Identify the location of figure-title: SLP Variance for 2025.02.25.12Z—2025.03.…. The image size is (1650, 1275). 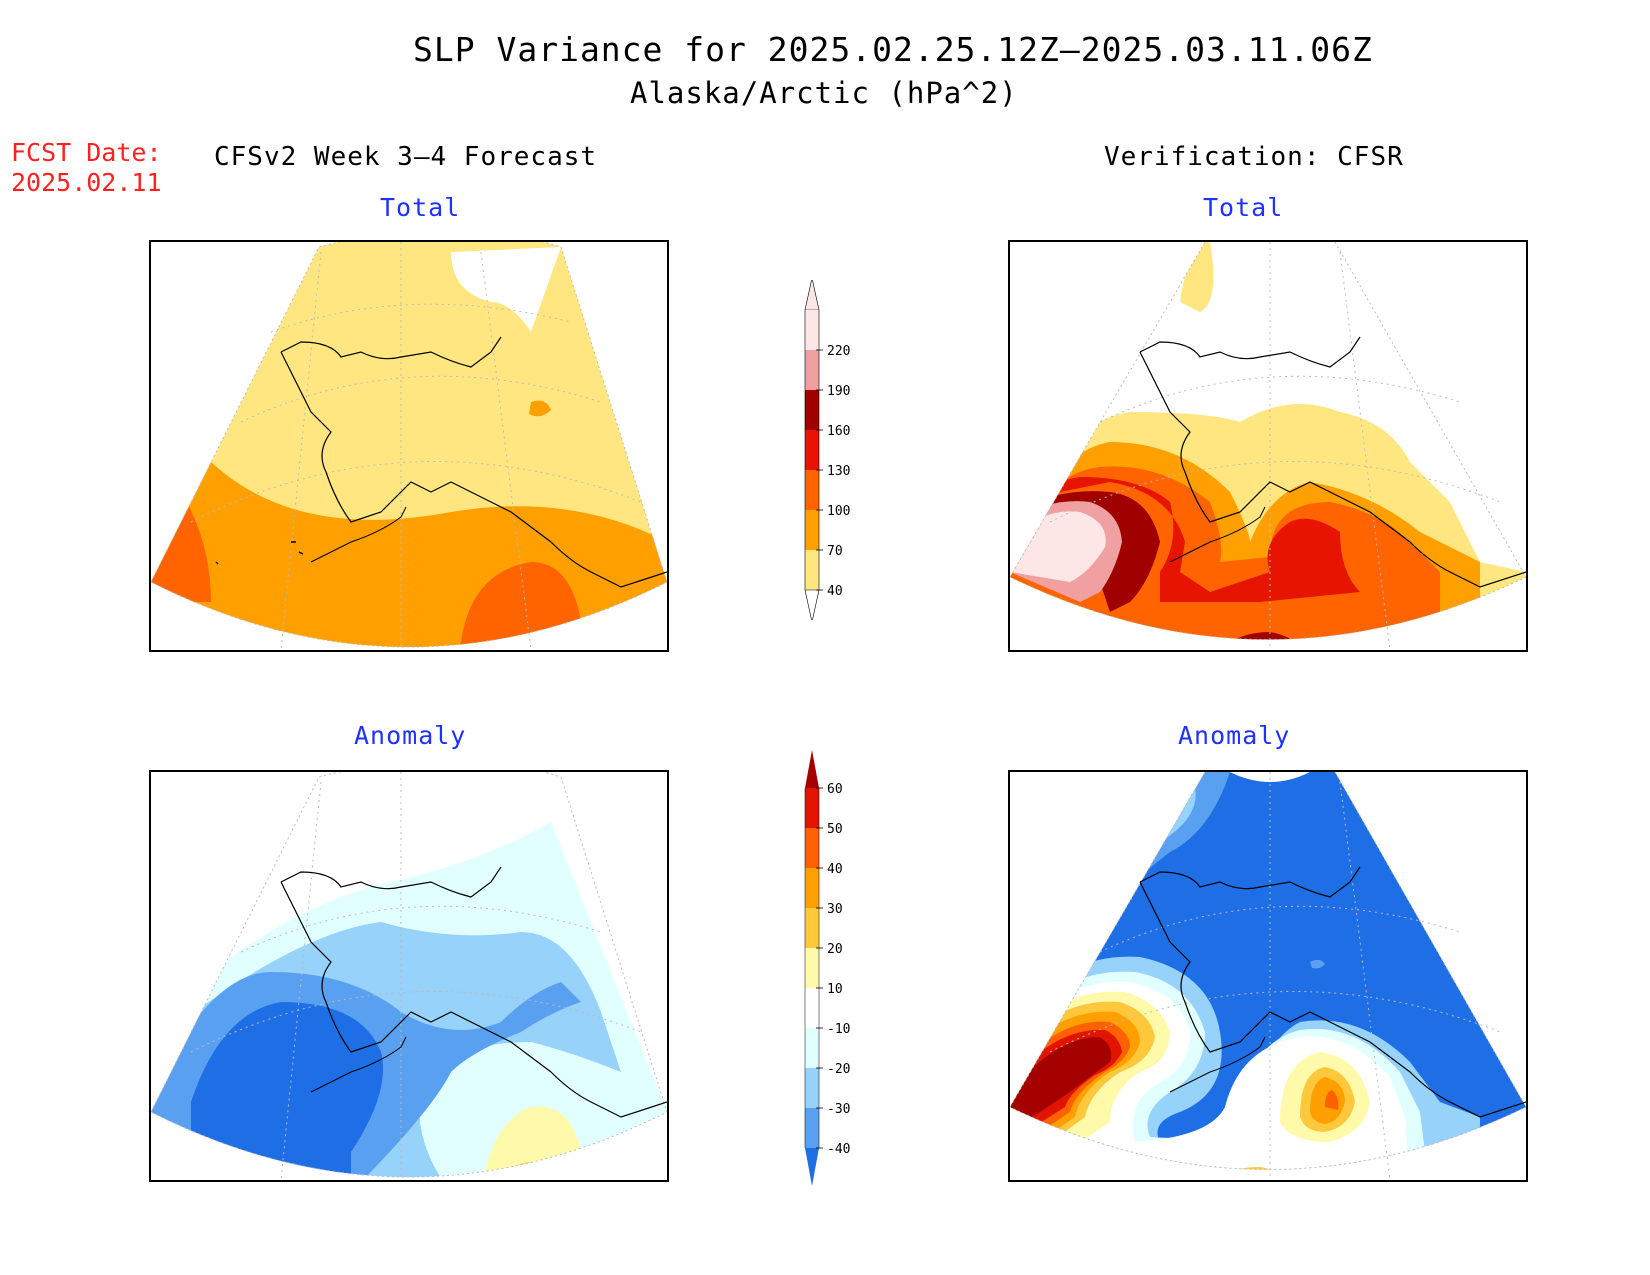
(893, 49).